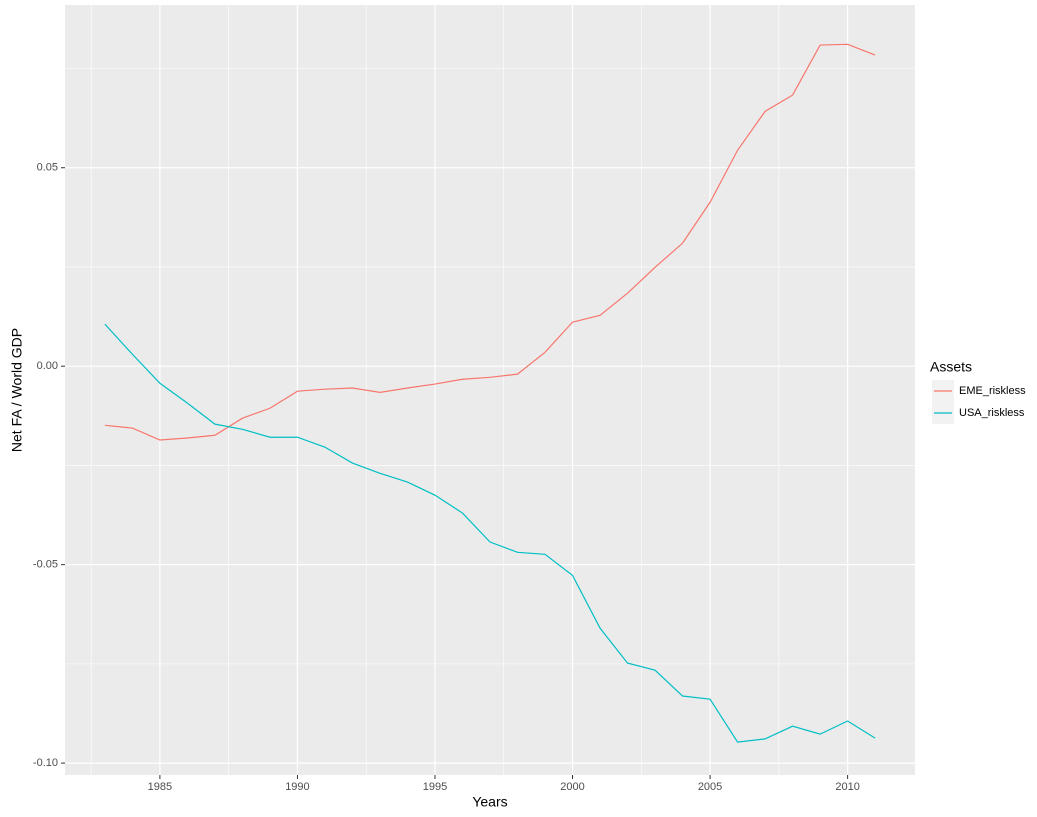 This screenshot has height=817, width=1037. I want to click on x-tick-label: 2010, so click(847, 787).